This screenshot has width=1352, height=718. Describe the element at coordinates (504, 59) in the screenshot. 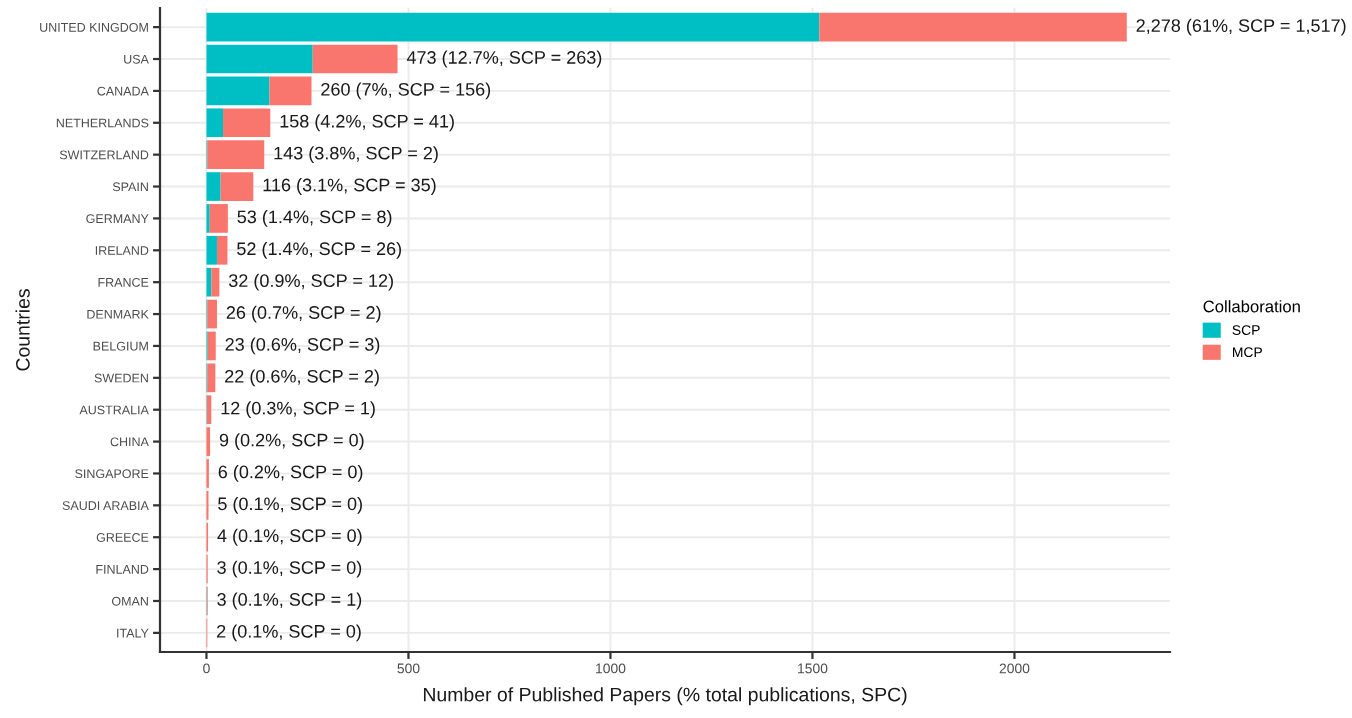

I see `total-label: 473 (12.7%, SCP = 263)` at that location.